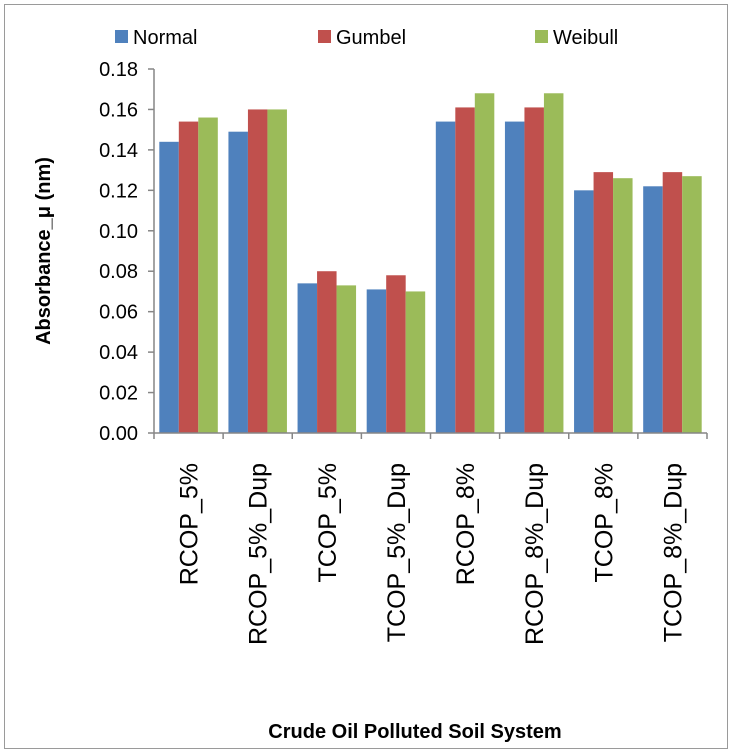 The width and height of the screenshot is (734, 751). I want to click on y-tick-label: 0.00, so click(118, 434).